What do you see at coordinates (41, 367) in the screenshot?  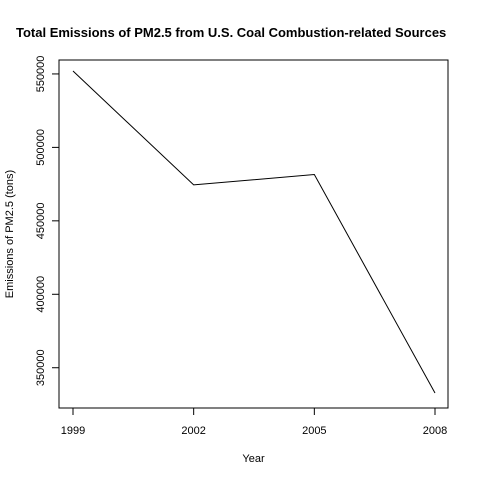 I see `y-tick-label: 350000` at bounding box center [41, 367].